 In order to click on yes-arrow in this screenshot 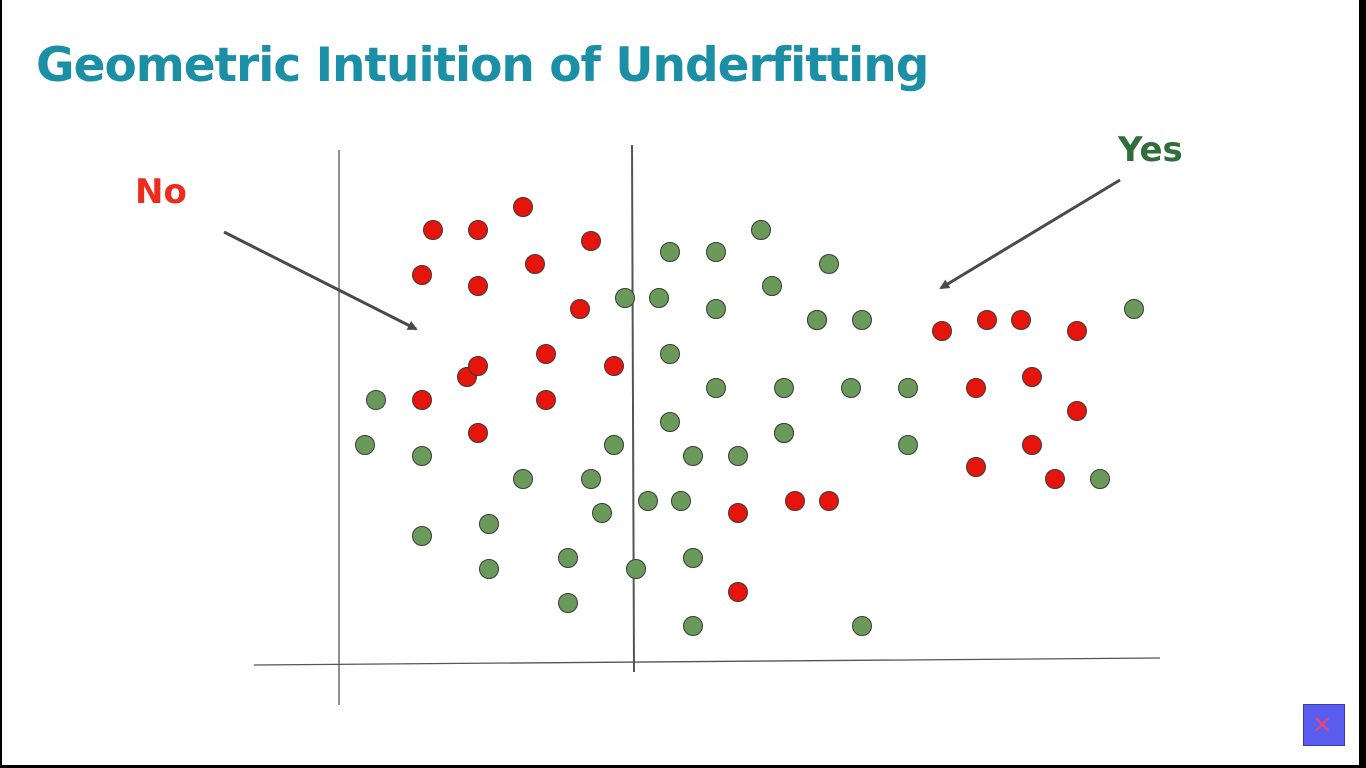, I will do `click(1030, 234)`.